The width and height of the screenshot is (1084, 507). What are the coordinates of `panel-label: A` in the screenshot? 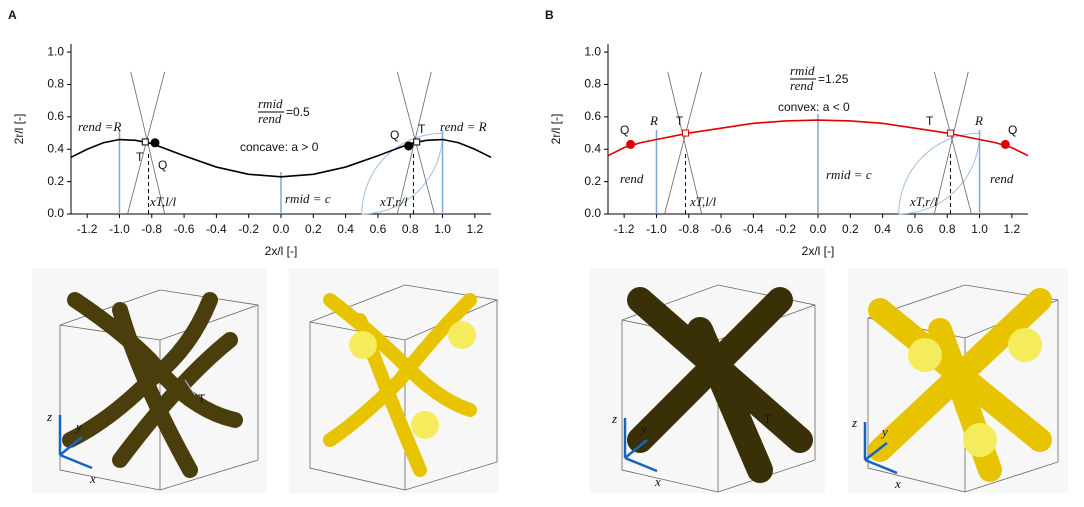 It's located at (12, 15).